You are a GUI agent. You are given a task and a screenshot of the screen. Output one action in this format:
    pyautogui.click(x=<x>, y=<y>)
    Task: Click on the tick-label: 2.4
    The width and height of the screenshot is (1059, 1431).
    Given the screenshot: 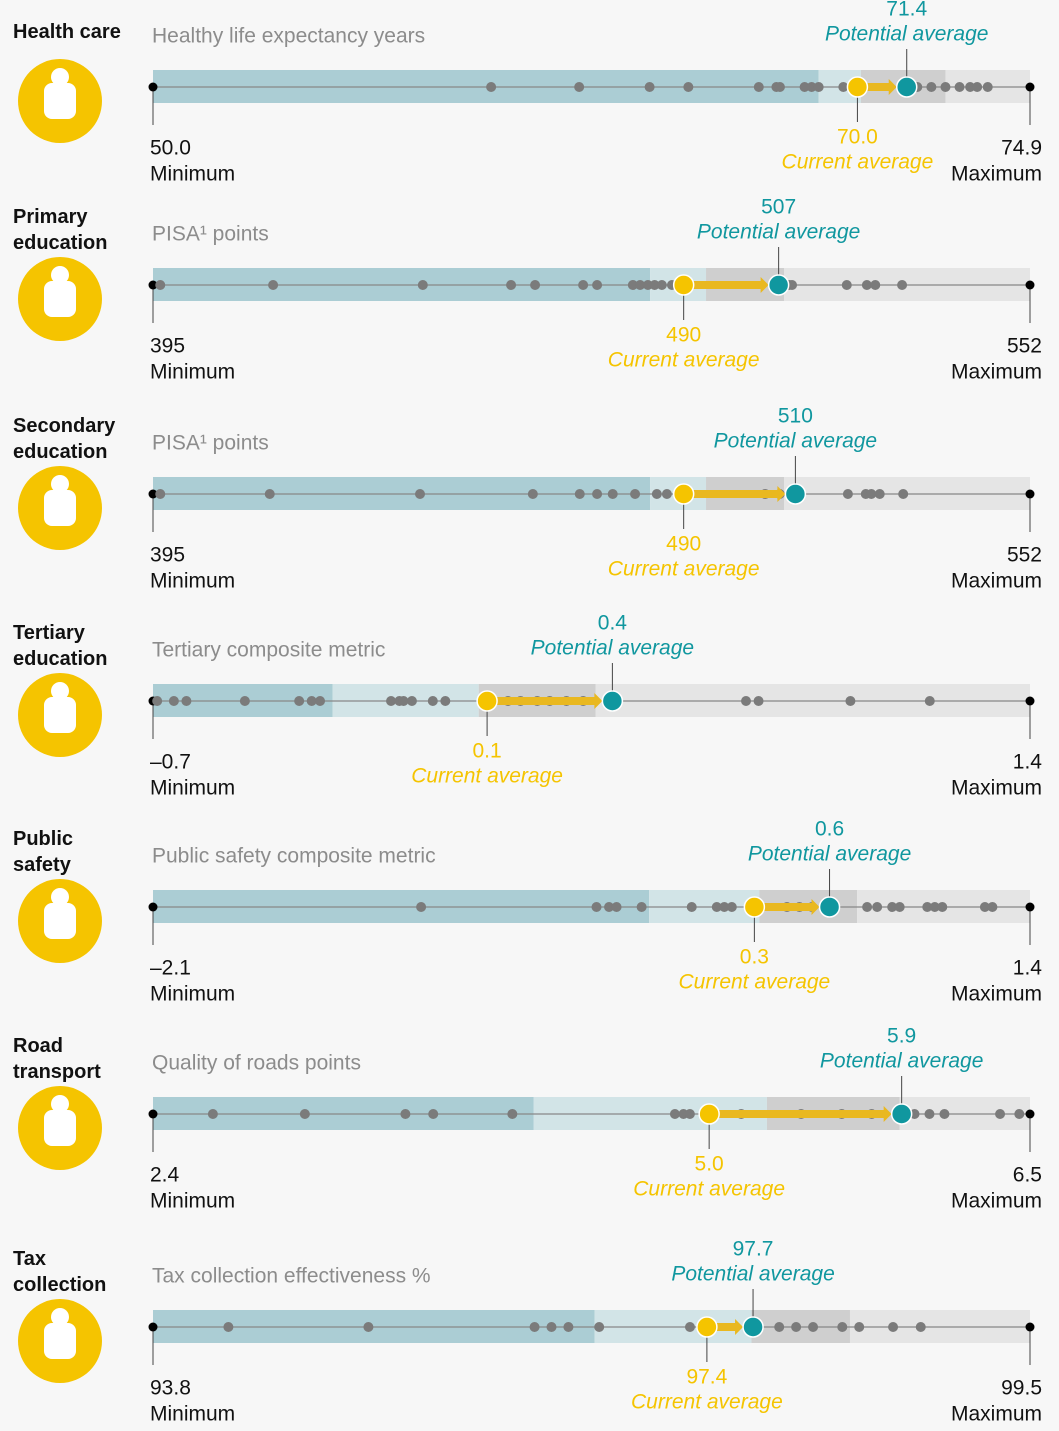 What is the action you would take?
    pyautogui.click(x=165, y=1175)
    